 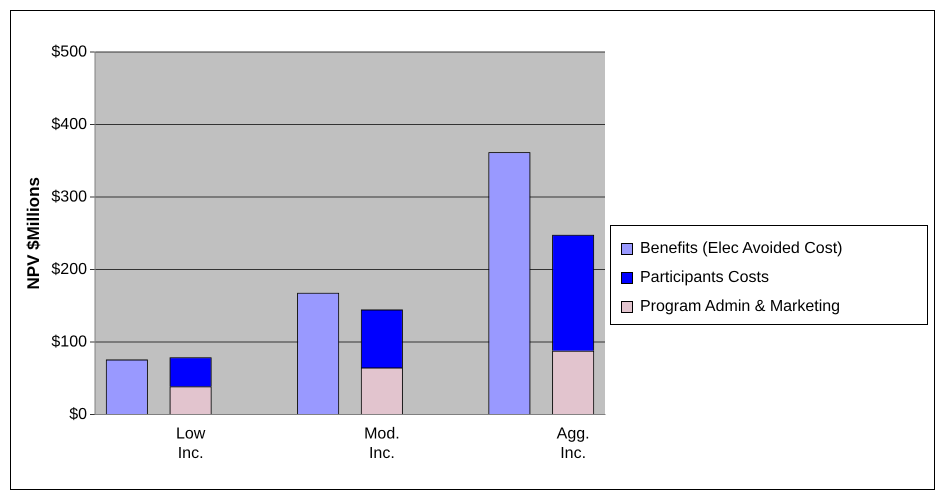 I want to click on y-tick-label: $400, so click(x=69, y=124).